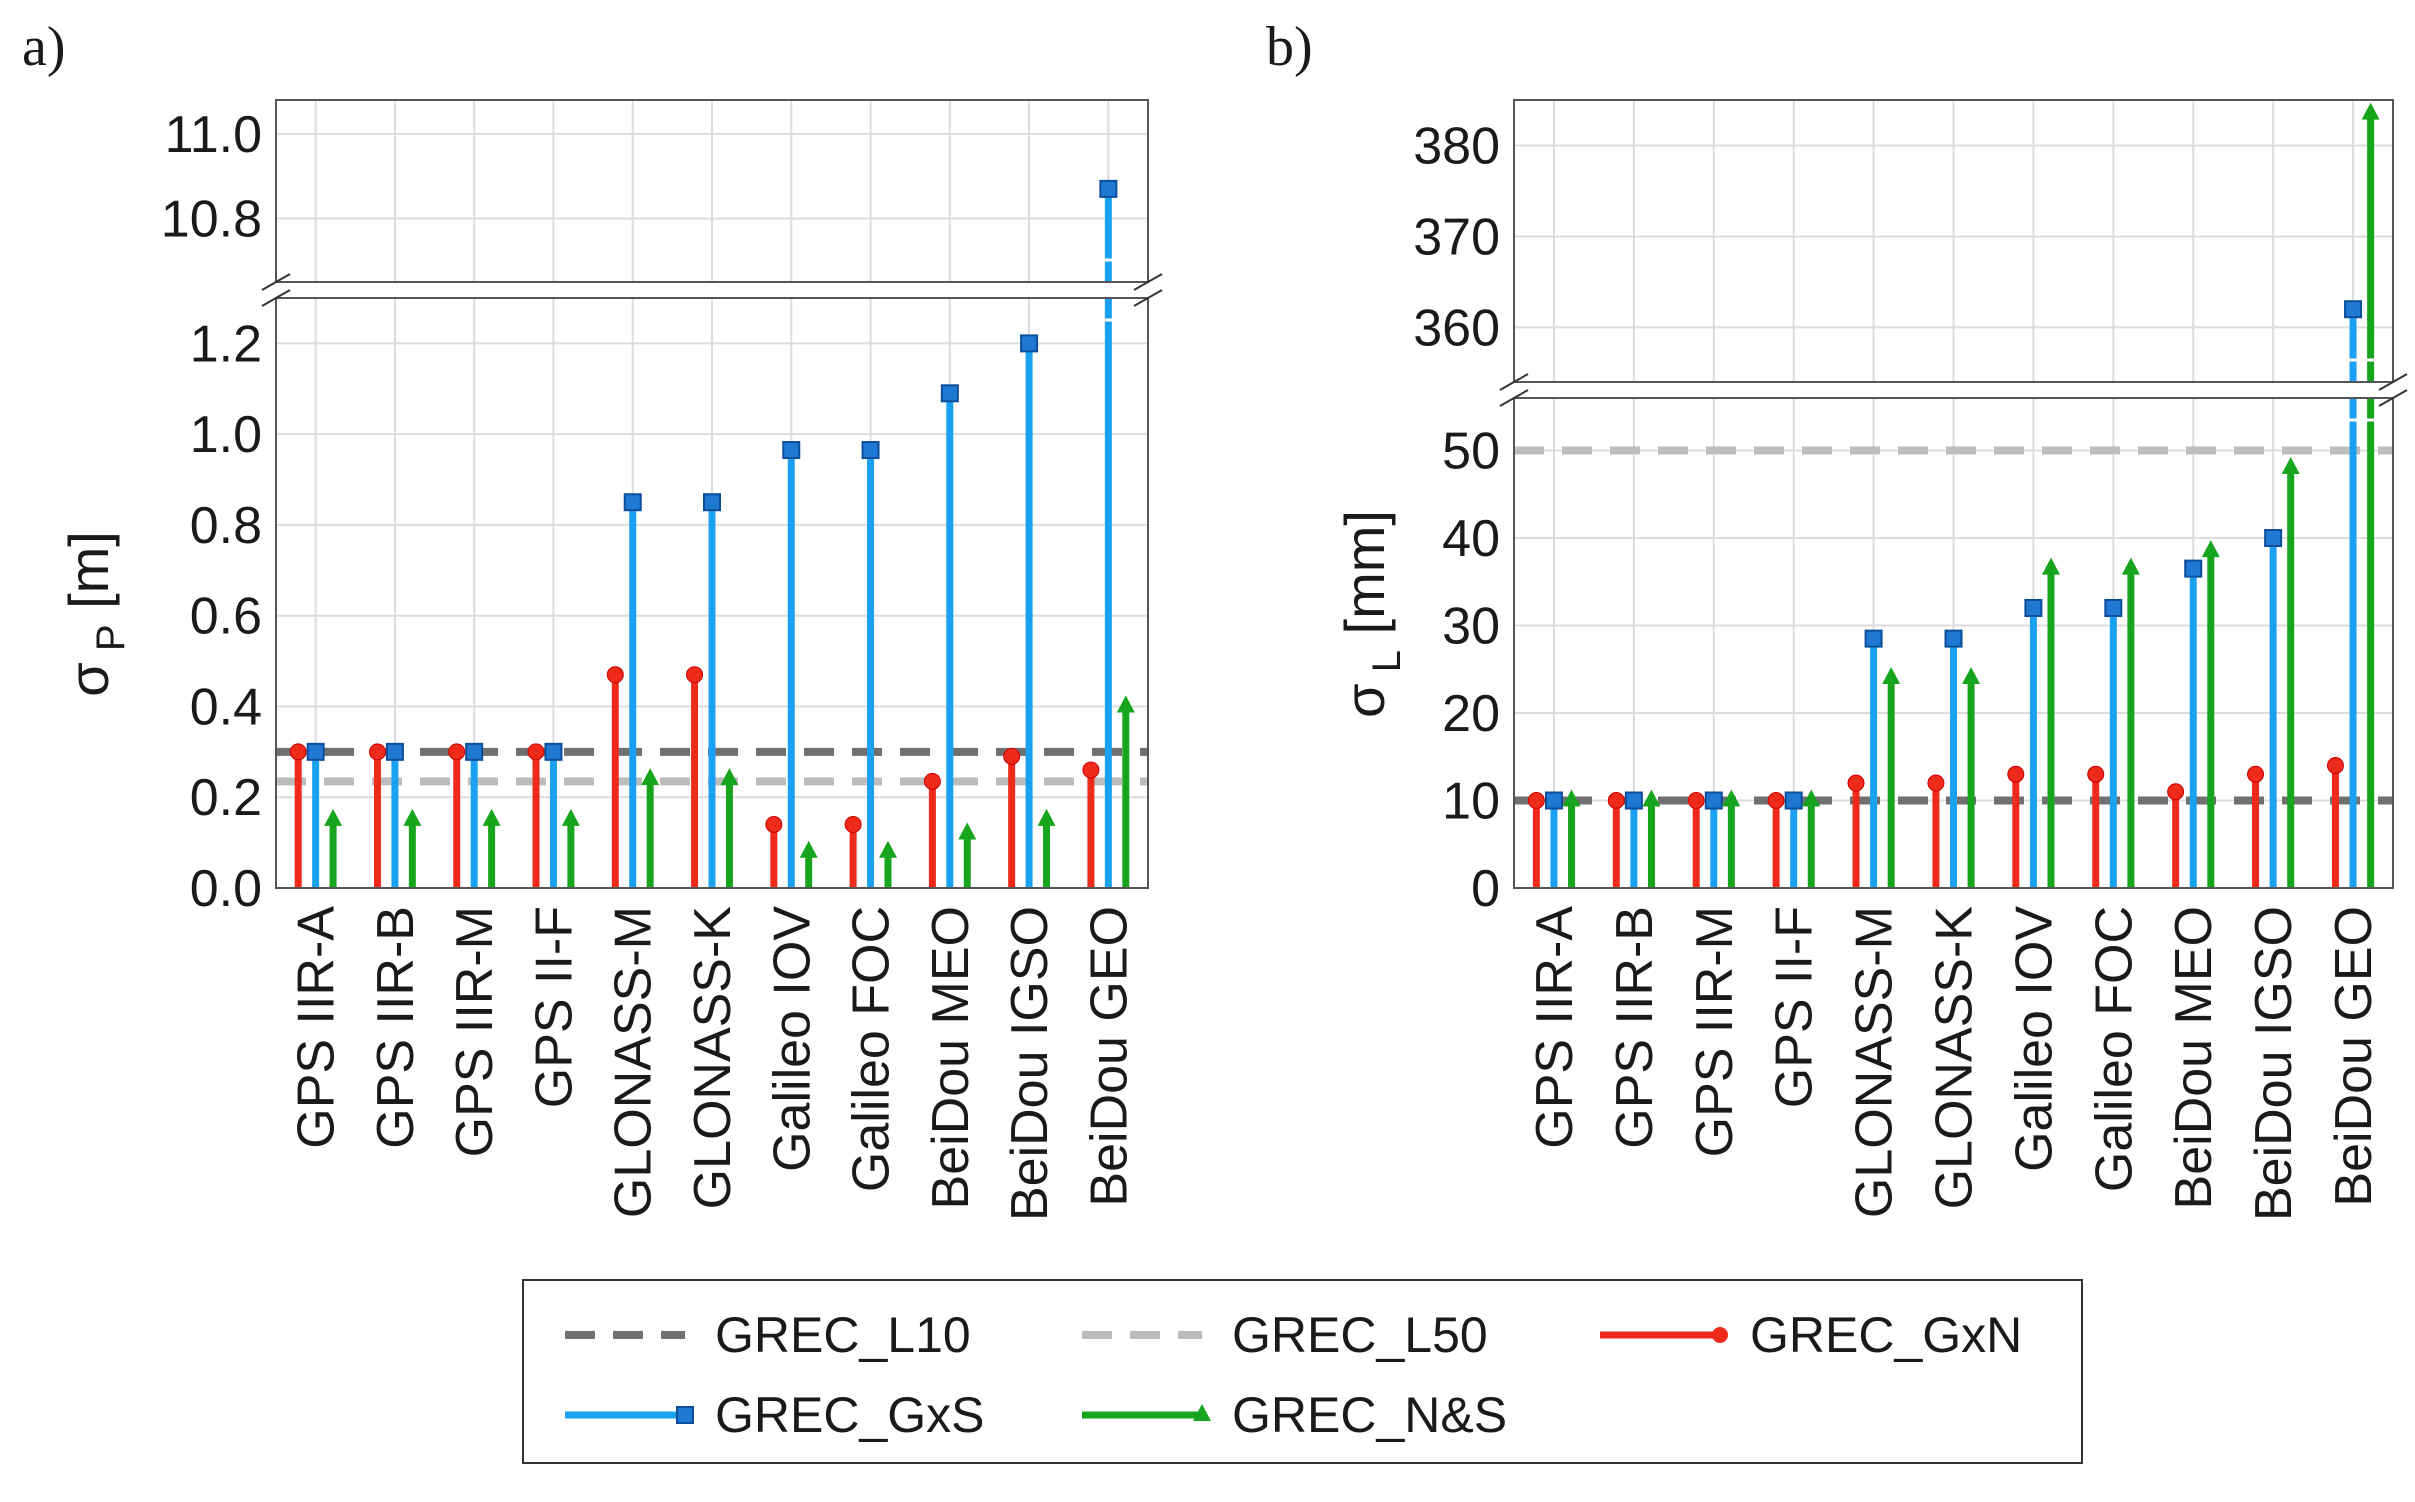  What do you see at coordinates (887, 849) in the screenshot?
I see `marker-grec-n-s-galileo-foc` at bounding box center [887, 849].